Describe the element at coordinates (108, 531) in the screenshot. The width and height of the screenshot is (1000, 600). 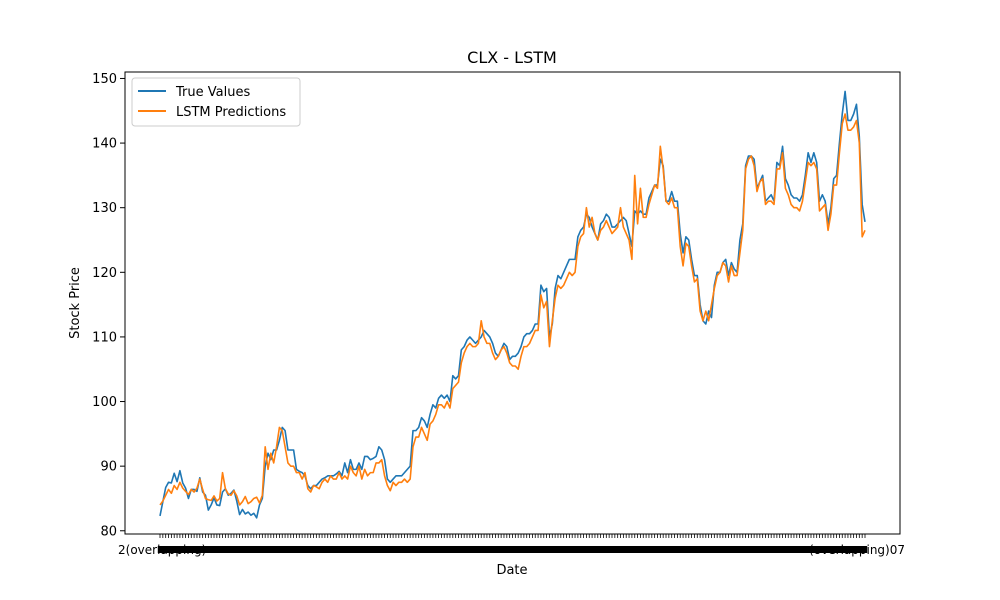
I see `y-tick-label: 80` at that location.